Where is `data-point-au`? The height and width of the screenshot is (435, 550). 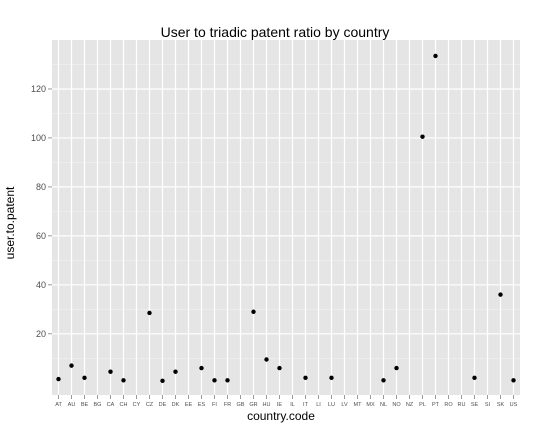 data-point-au is located at coordinates (71, 365).